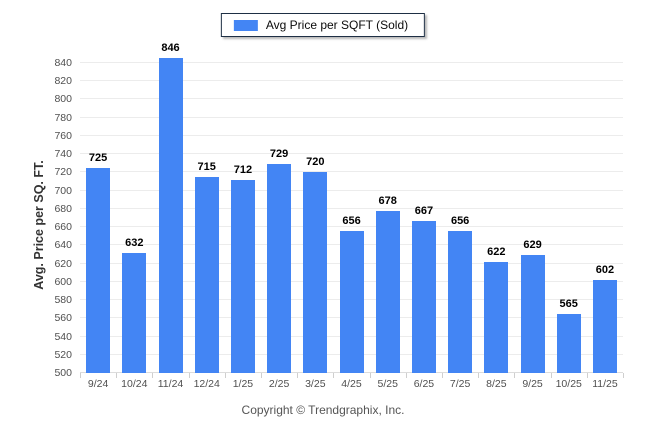  What do you see at coordinates (387, 200) in the screenshot?
I see `bar-value-label-5/25: 678` at bounding box center [387, 200].